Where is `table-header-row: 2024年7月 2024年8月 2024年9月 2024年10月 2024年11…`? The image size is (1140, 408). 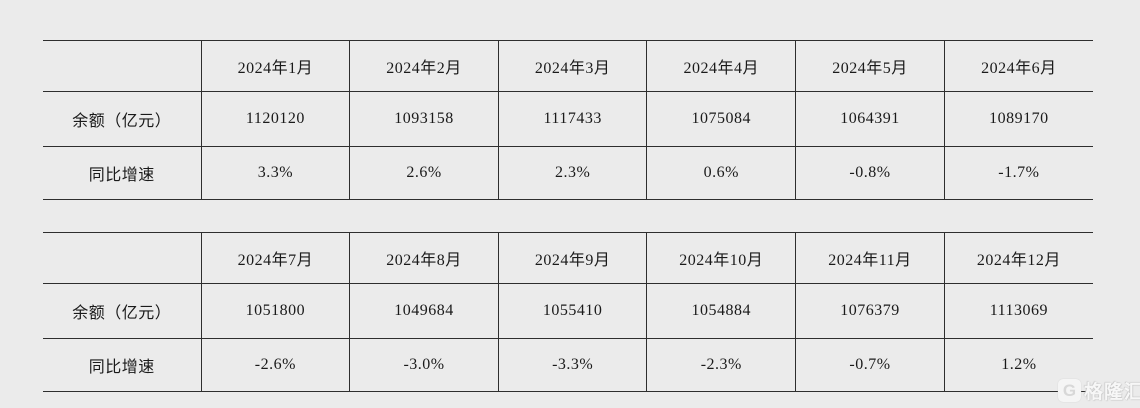 table-header-row: 2024年7月 2024年8月 2024年9月 2024年10月 2024年11… is located at coordinates (568, 258).